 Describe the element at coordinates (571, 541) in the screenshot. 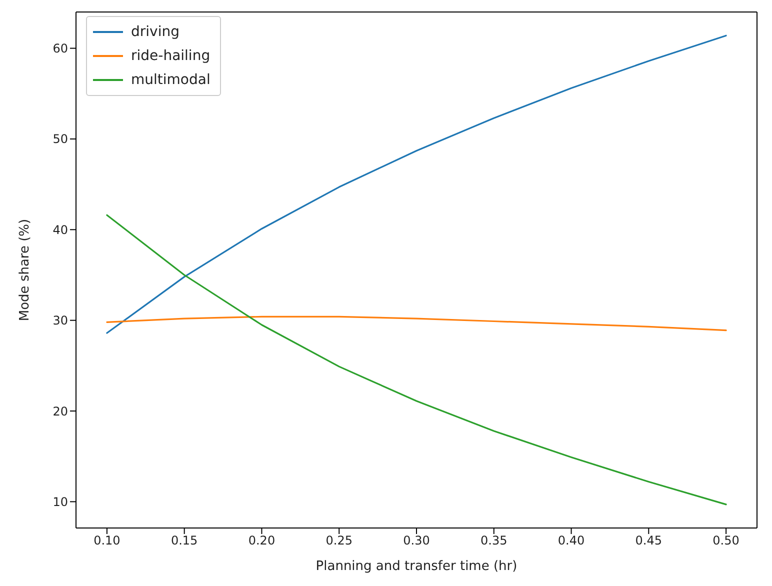

I see `x-tick-label: 0.40` at that location.